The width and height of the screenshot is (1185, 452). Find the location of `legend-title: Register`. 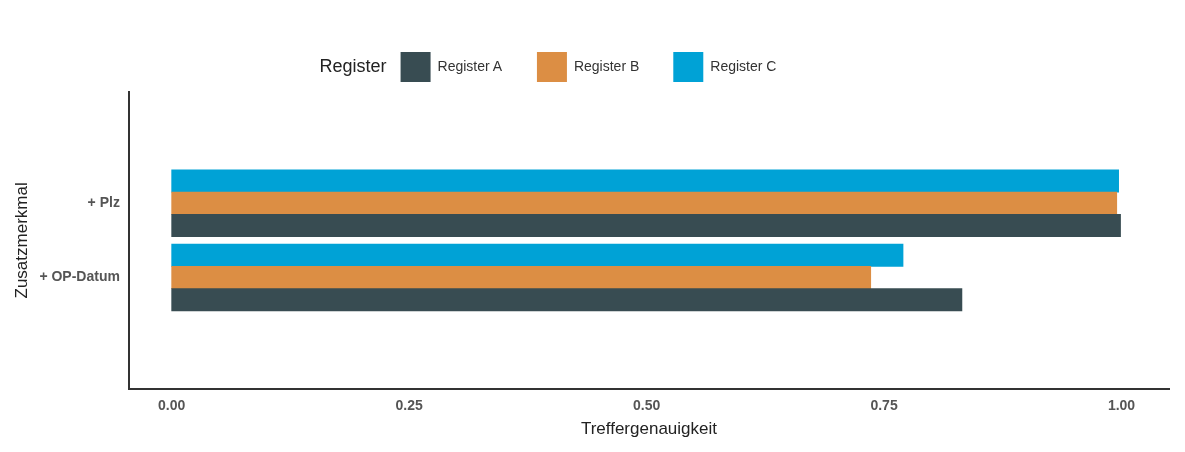

legend-title: Register is located at coordinates (353, 65).